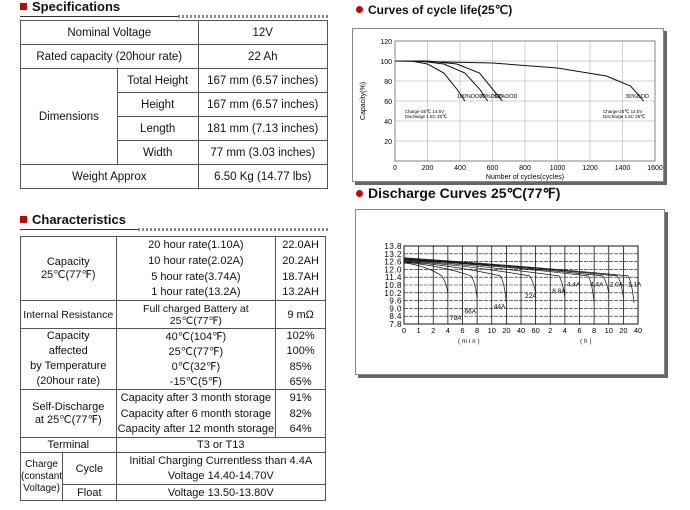 Image resolution: width=690 pixels, height=510 pixels. What do you see at coordinates (393, 293) in the screenshot?
I see `y-tick-label: 10.2` at bounding box center [393, 293].